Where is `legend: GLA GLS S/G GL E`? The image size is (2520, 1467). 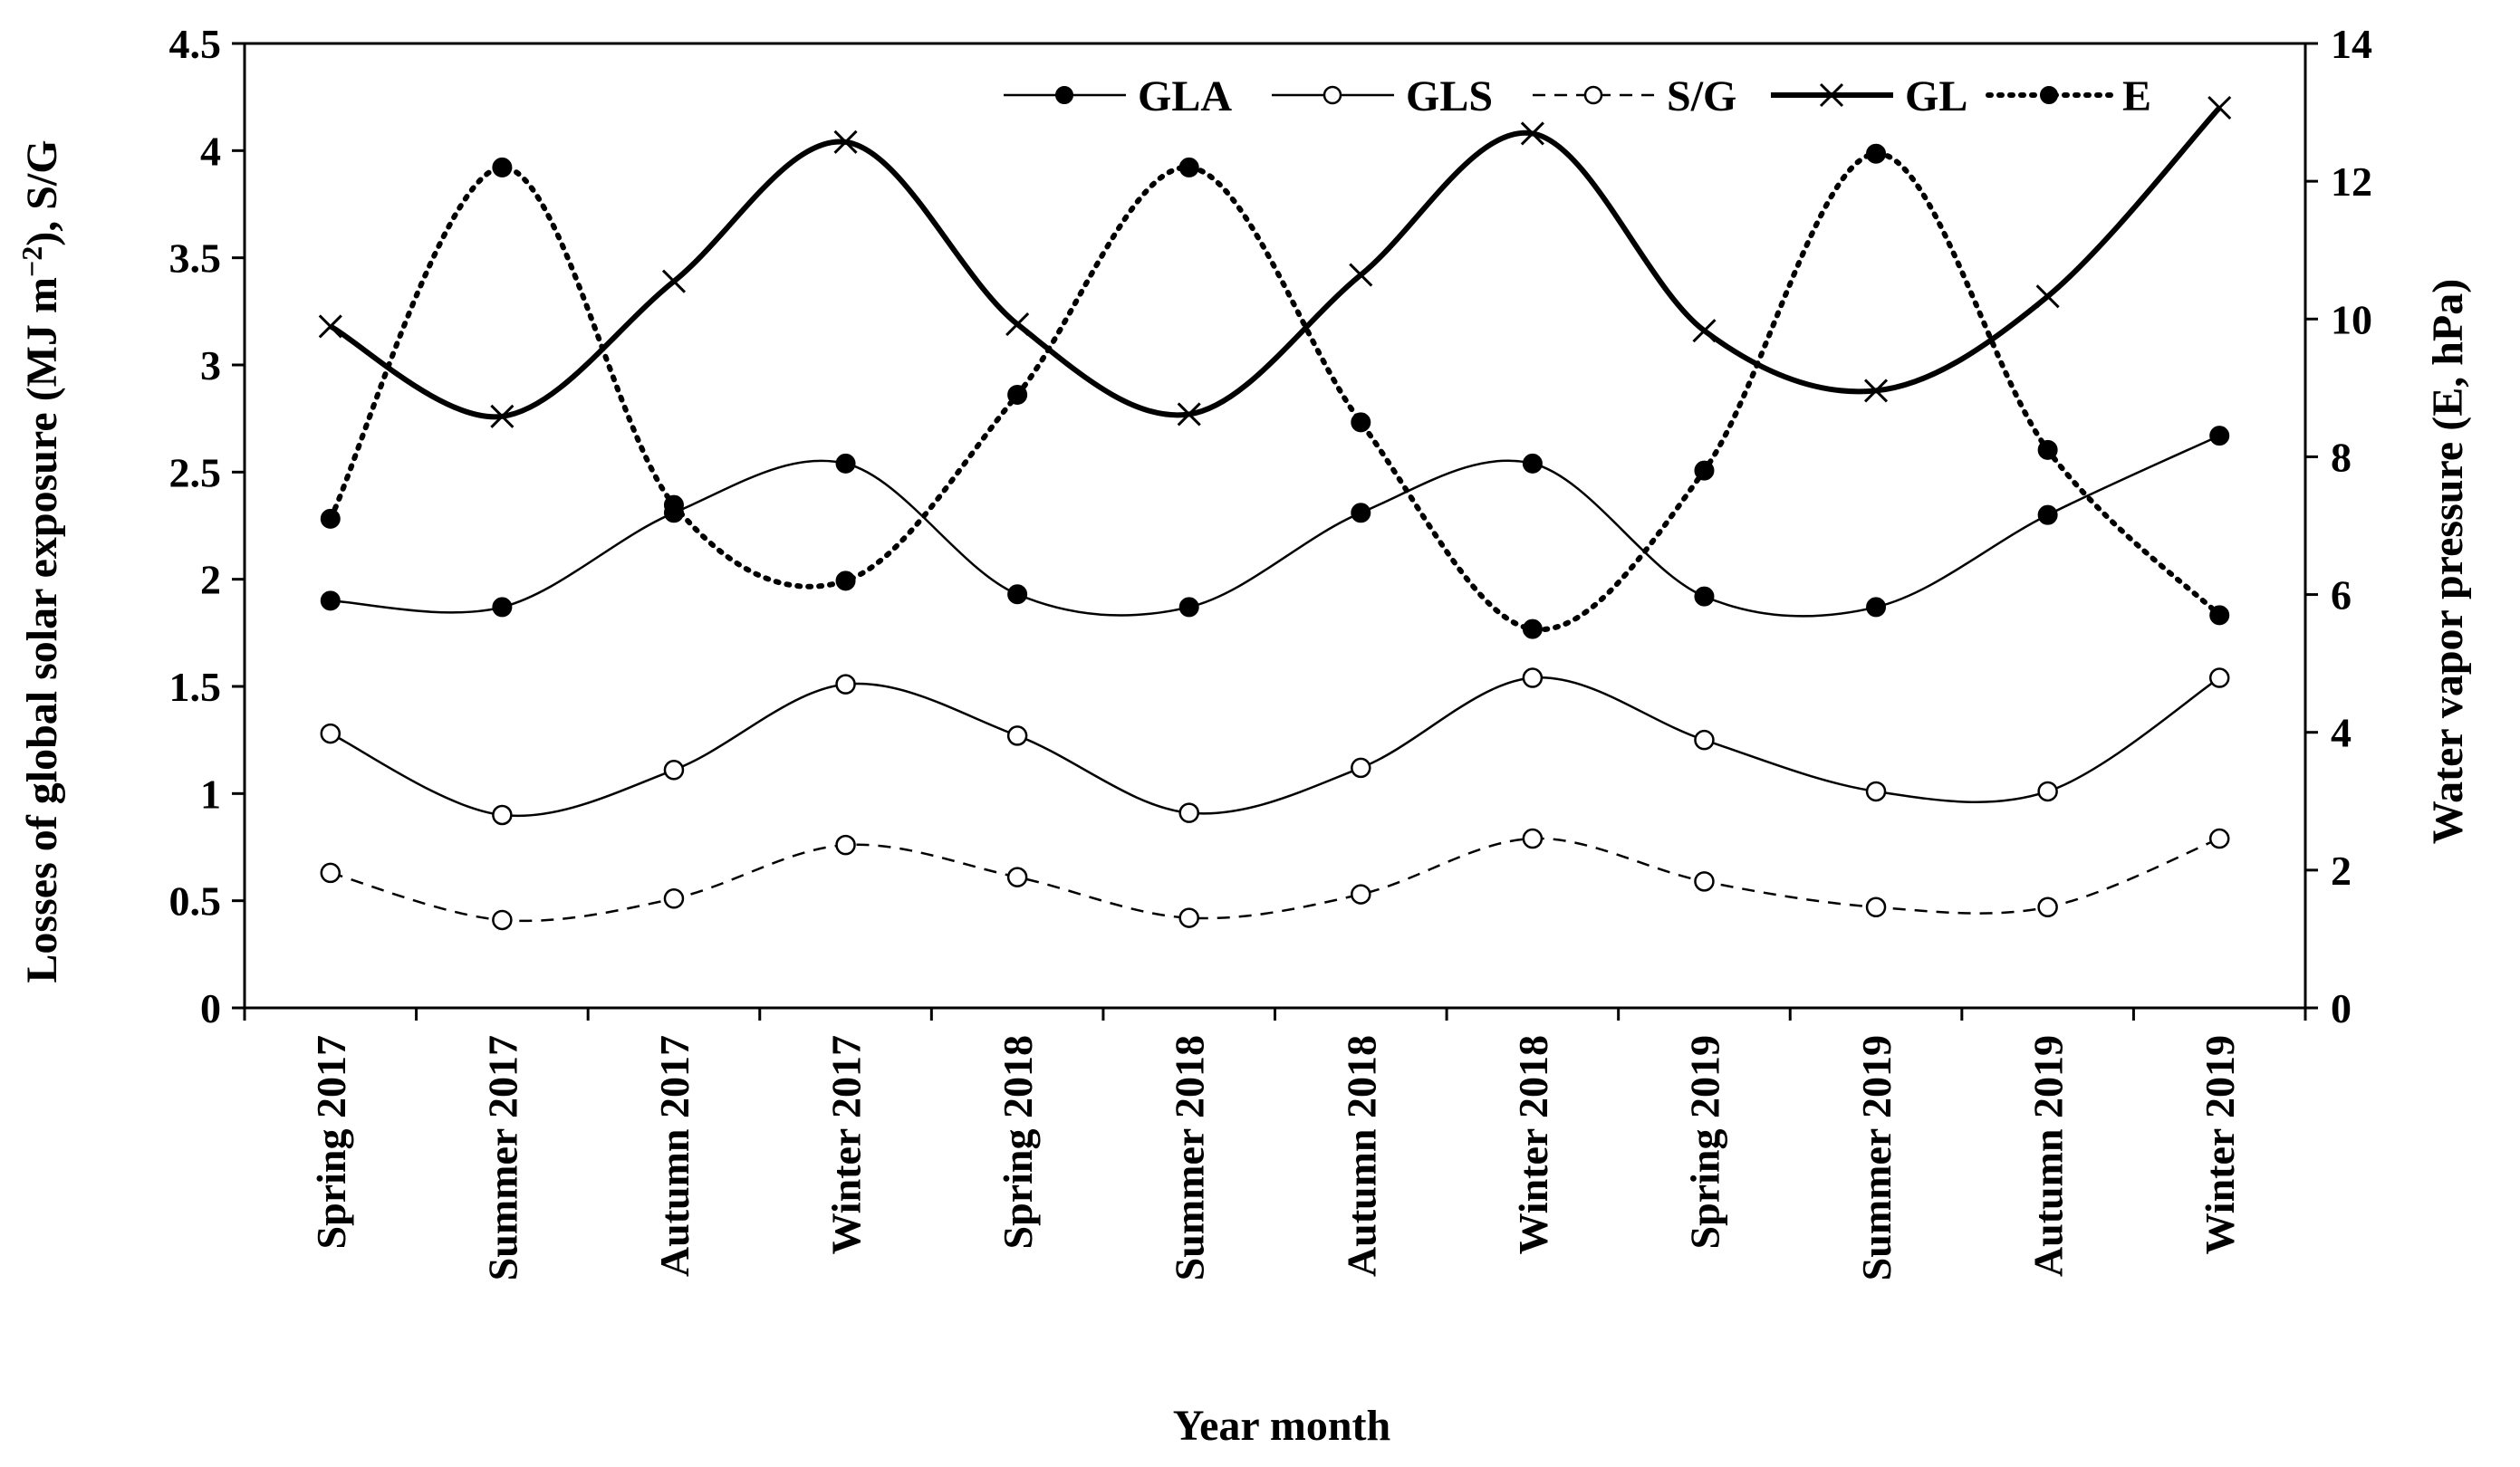
legend: GLA GLS S/G GL E is located at coordinates (1577, 96).